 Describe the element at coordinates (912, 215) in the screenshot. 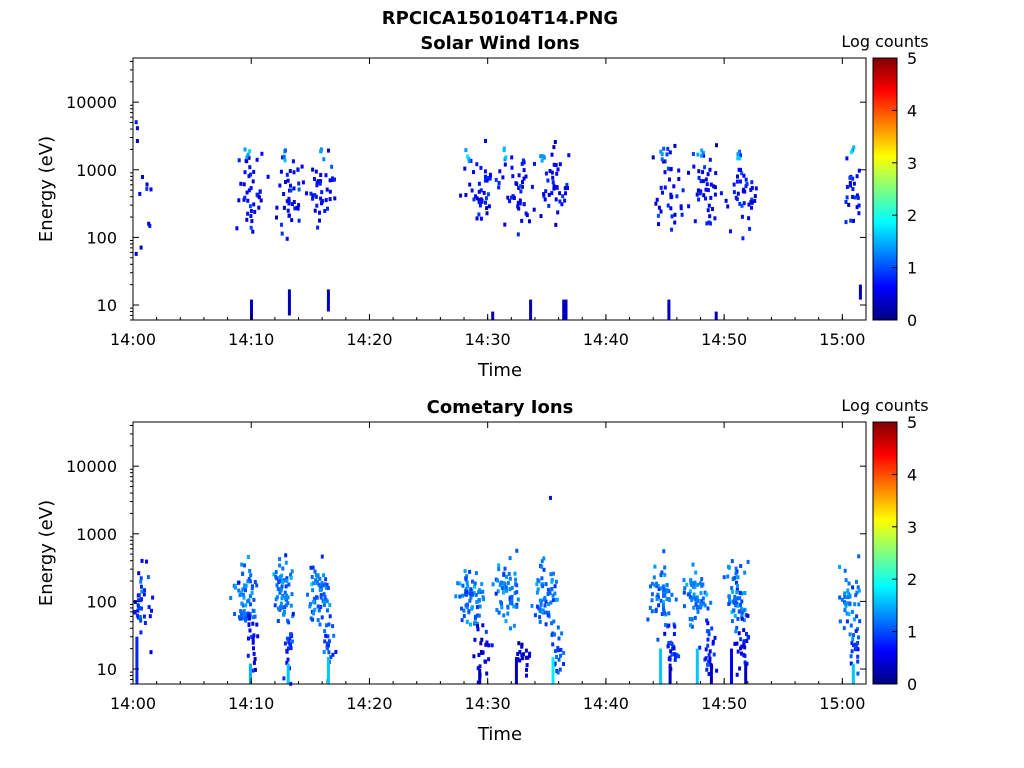

I see `colorbar-tick-label: 2` at that location.